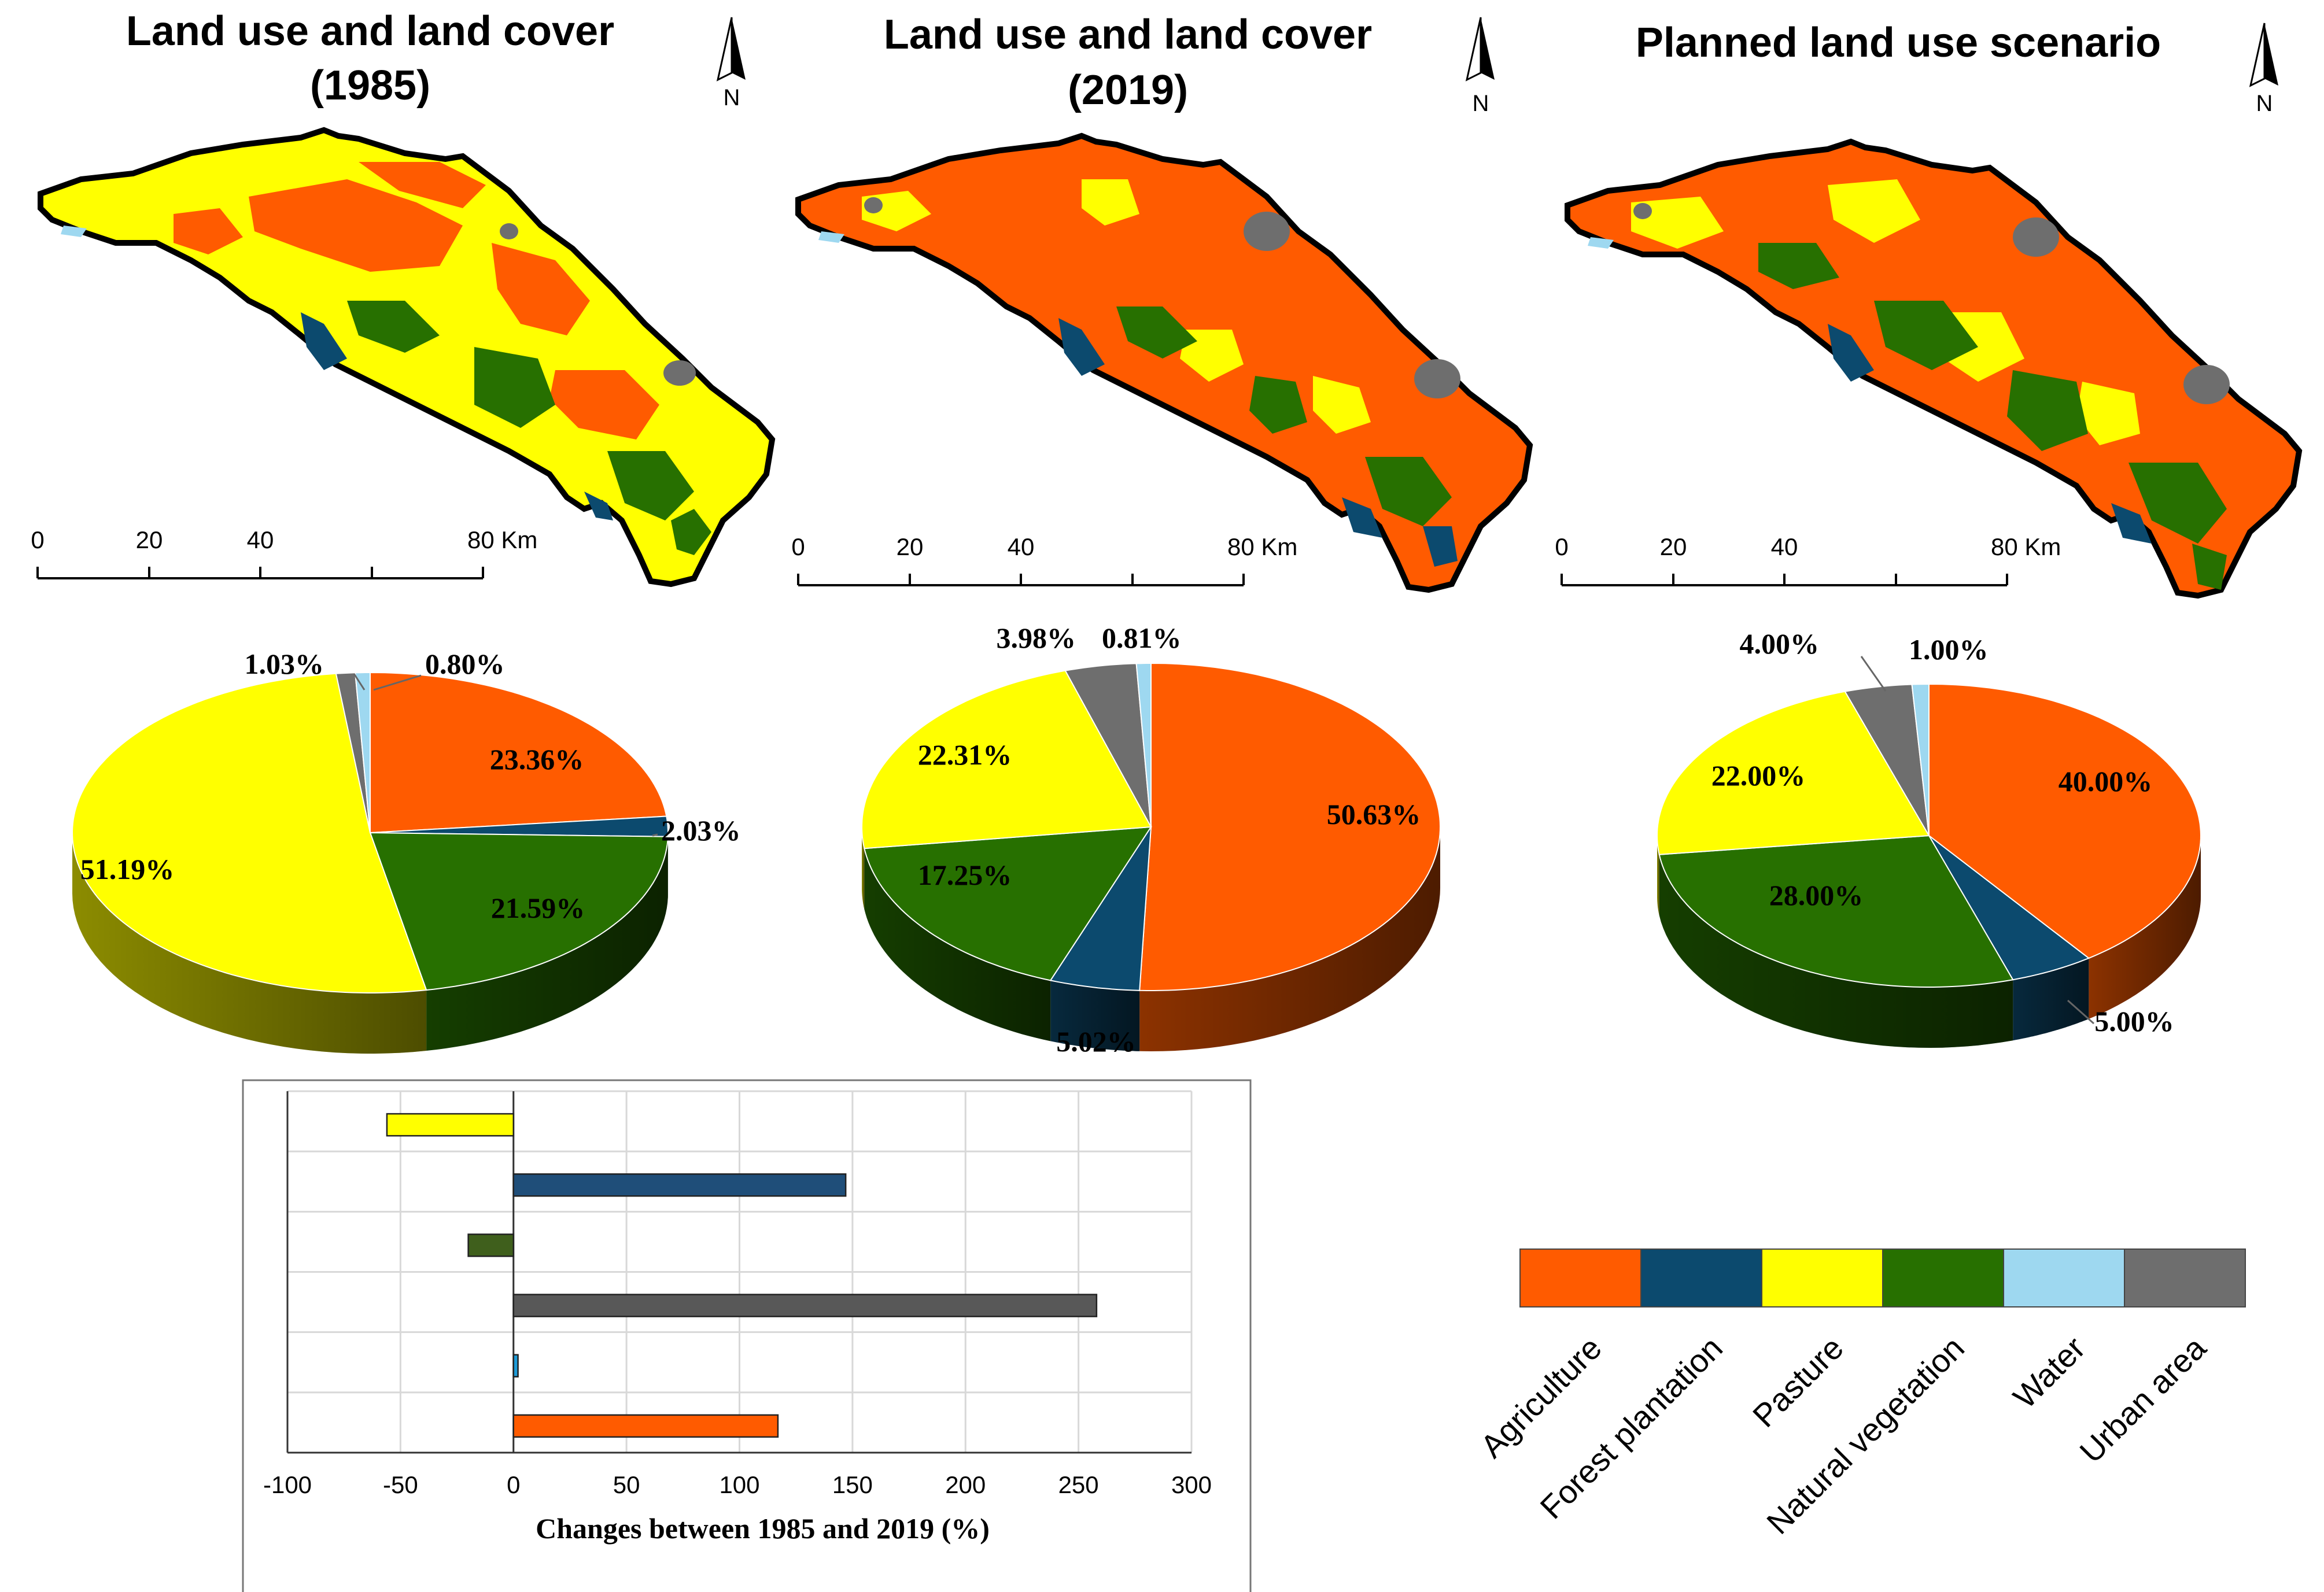 Image resolution: width=2324 pixels, height=1592 pixels. I want to click on map-title-line-1: Planned land use scenario, so click(1898, 43).